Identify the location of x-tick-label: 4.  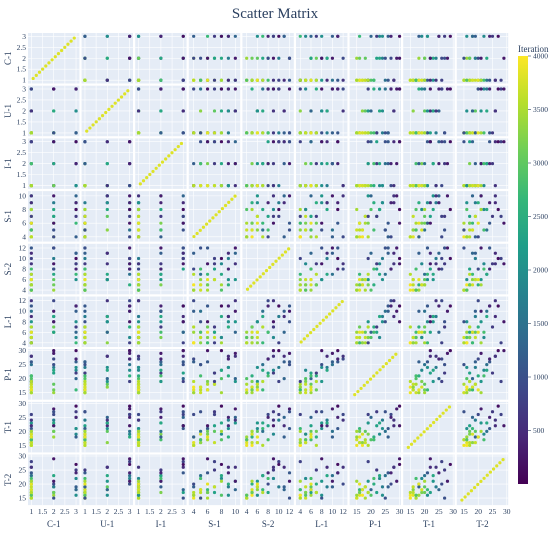
(247, 511).